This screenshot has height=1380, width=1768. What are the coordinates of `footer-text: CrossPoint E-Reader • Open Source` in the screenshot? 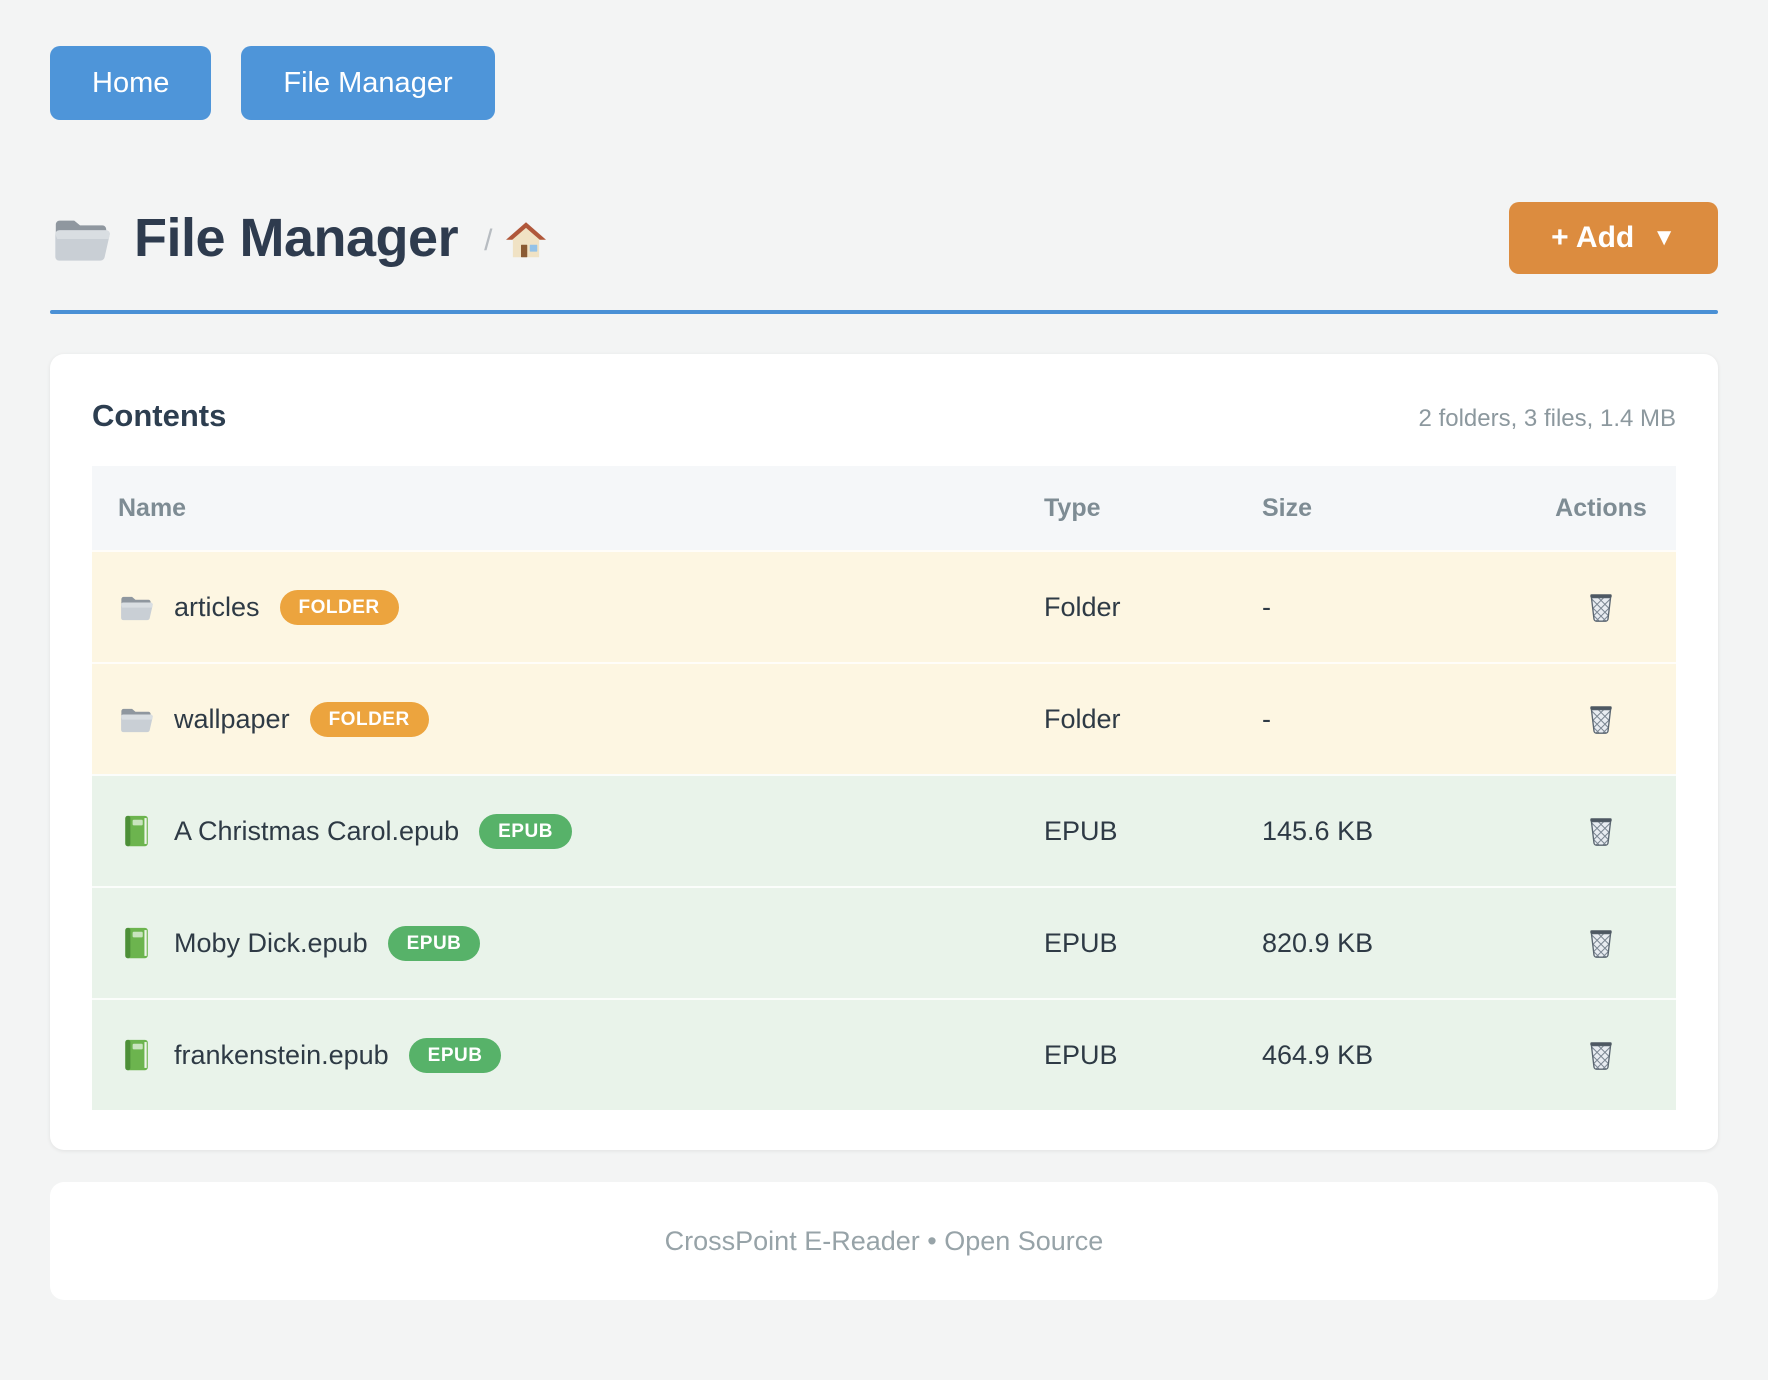 It's located at (884, 1240).